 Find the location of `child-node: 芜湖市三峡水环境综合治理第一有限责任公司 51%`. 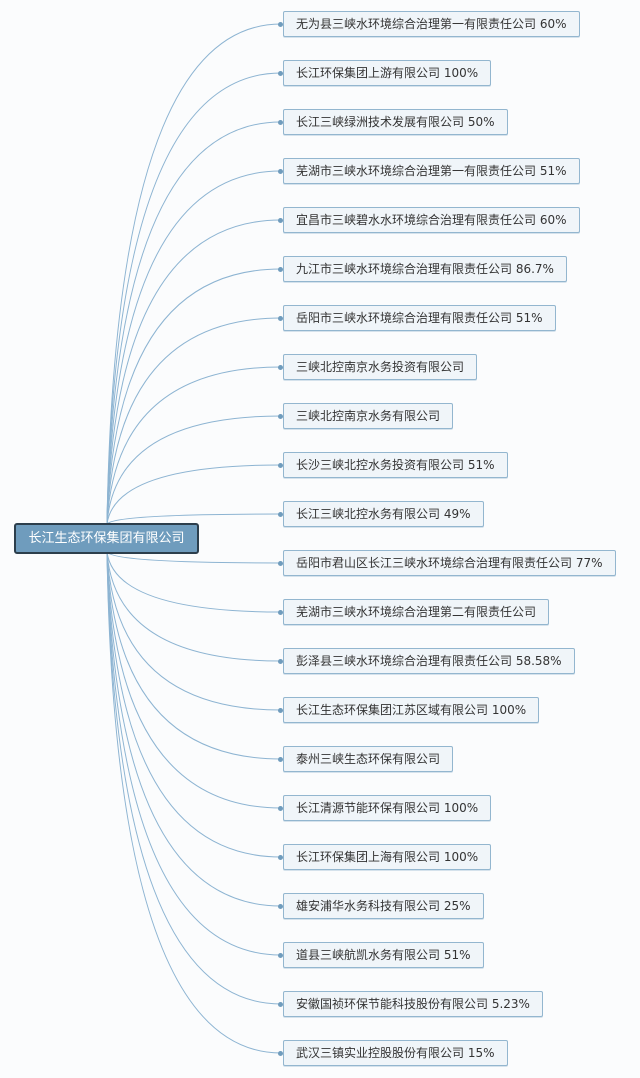

child-node: 芜湖市三峡水环境综合治理第一有限责任公司 51% is located at coordinates (431, 171).